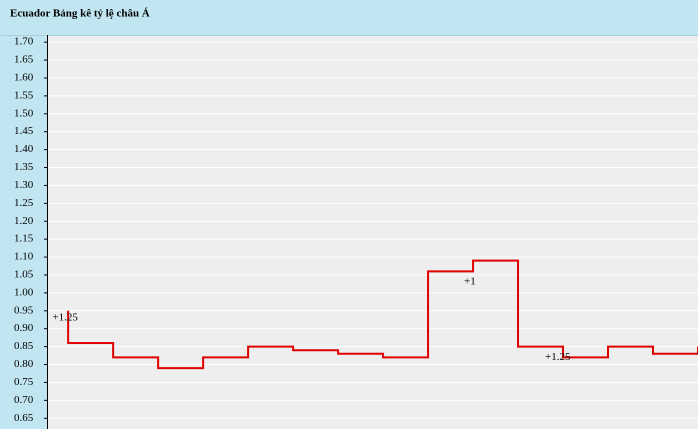 The height and width of the screenshot is (429, 698). What do you see at coordinates (24, 310) in the screenshot?
I see `y-tick-label: 0.95` at bounding box center [24, 310].